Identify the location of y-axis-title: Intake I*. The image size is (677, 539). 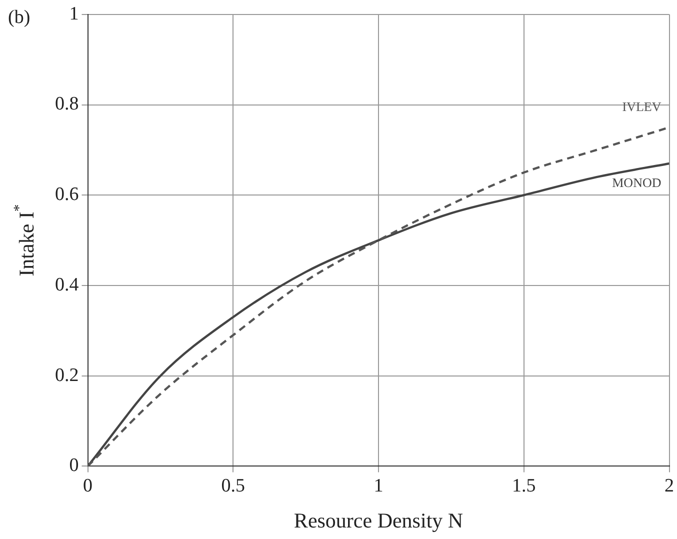
(25, 240).